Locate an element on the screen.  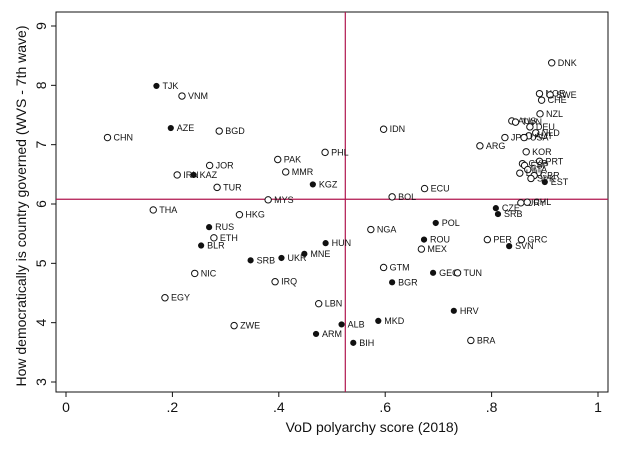
data-point-ukr is located at coordinates (281, 258).